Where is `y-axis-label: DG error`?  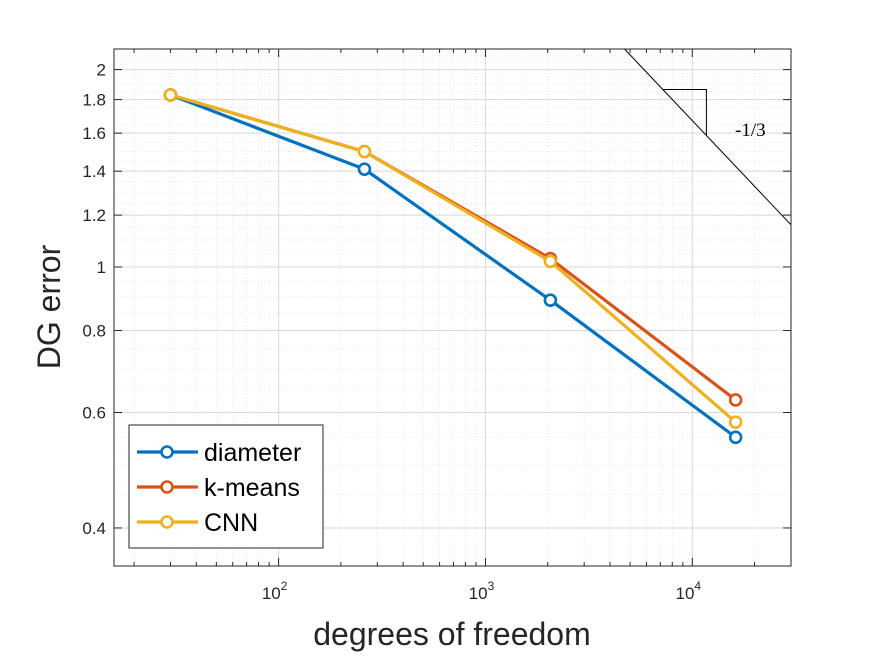 y-axis-label: DG error is located at coordinates (49, 306).